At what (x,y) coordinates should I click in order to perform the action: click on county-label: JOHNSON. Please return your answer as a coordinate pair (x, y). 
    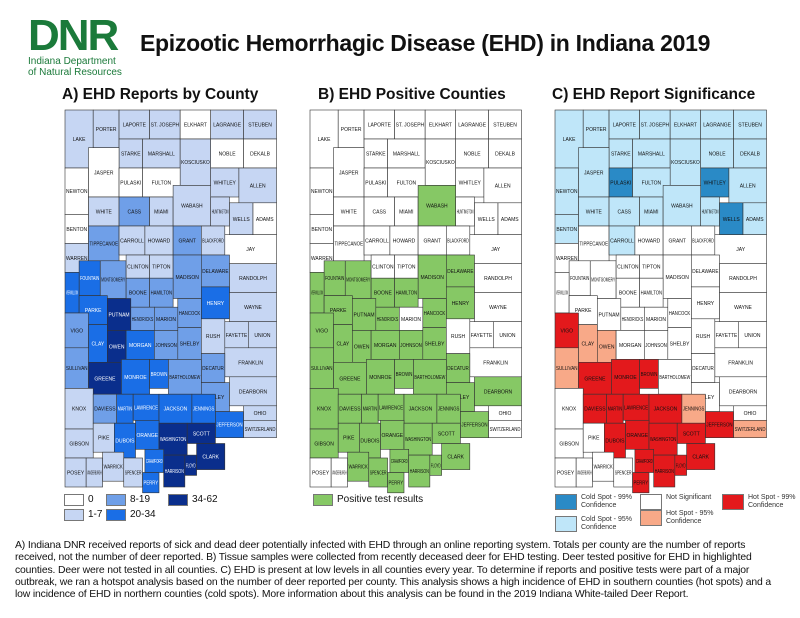
    Looking at the image, I should click on (411, 346).